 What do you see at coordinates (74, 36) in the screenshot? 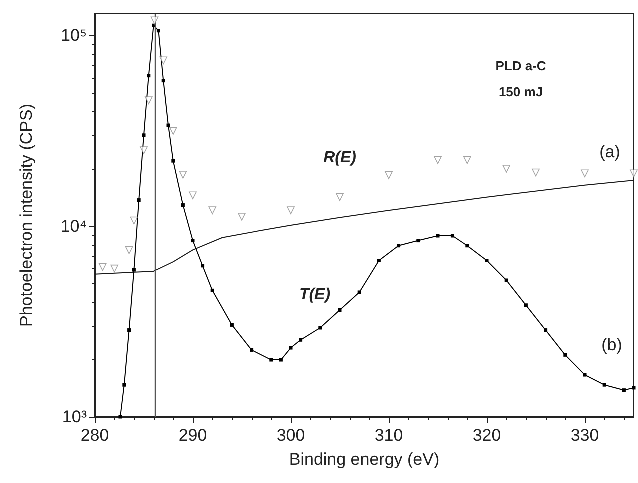
I see `y-tick-label: 10⁵` at bounding box center [74, 36].